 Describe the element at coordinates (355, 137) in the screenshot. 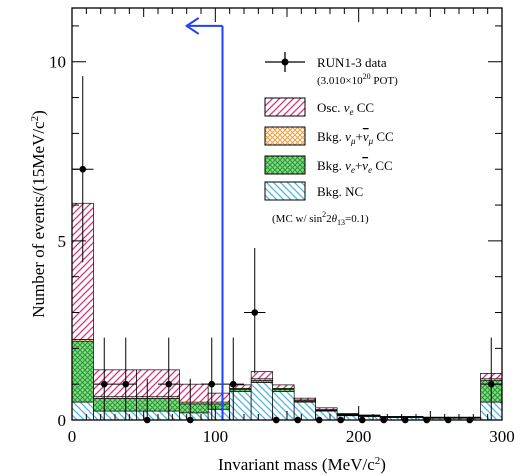

I see `legend-label-numu: Bkg. νμ+νμ CC` at that location.